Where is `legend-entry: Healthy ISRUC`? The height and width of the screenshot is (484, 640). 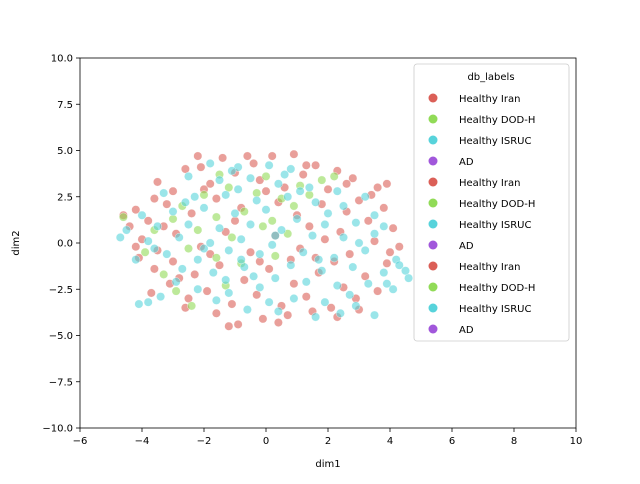
legend-entry: Healthy ISRUC is located at coordinates (479, 309).